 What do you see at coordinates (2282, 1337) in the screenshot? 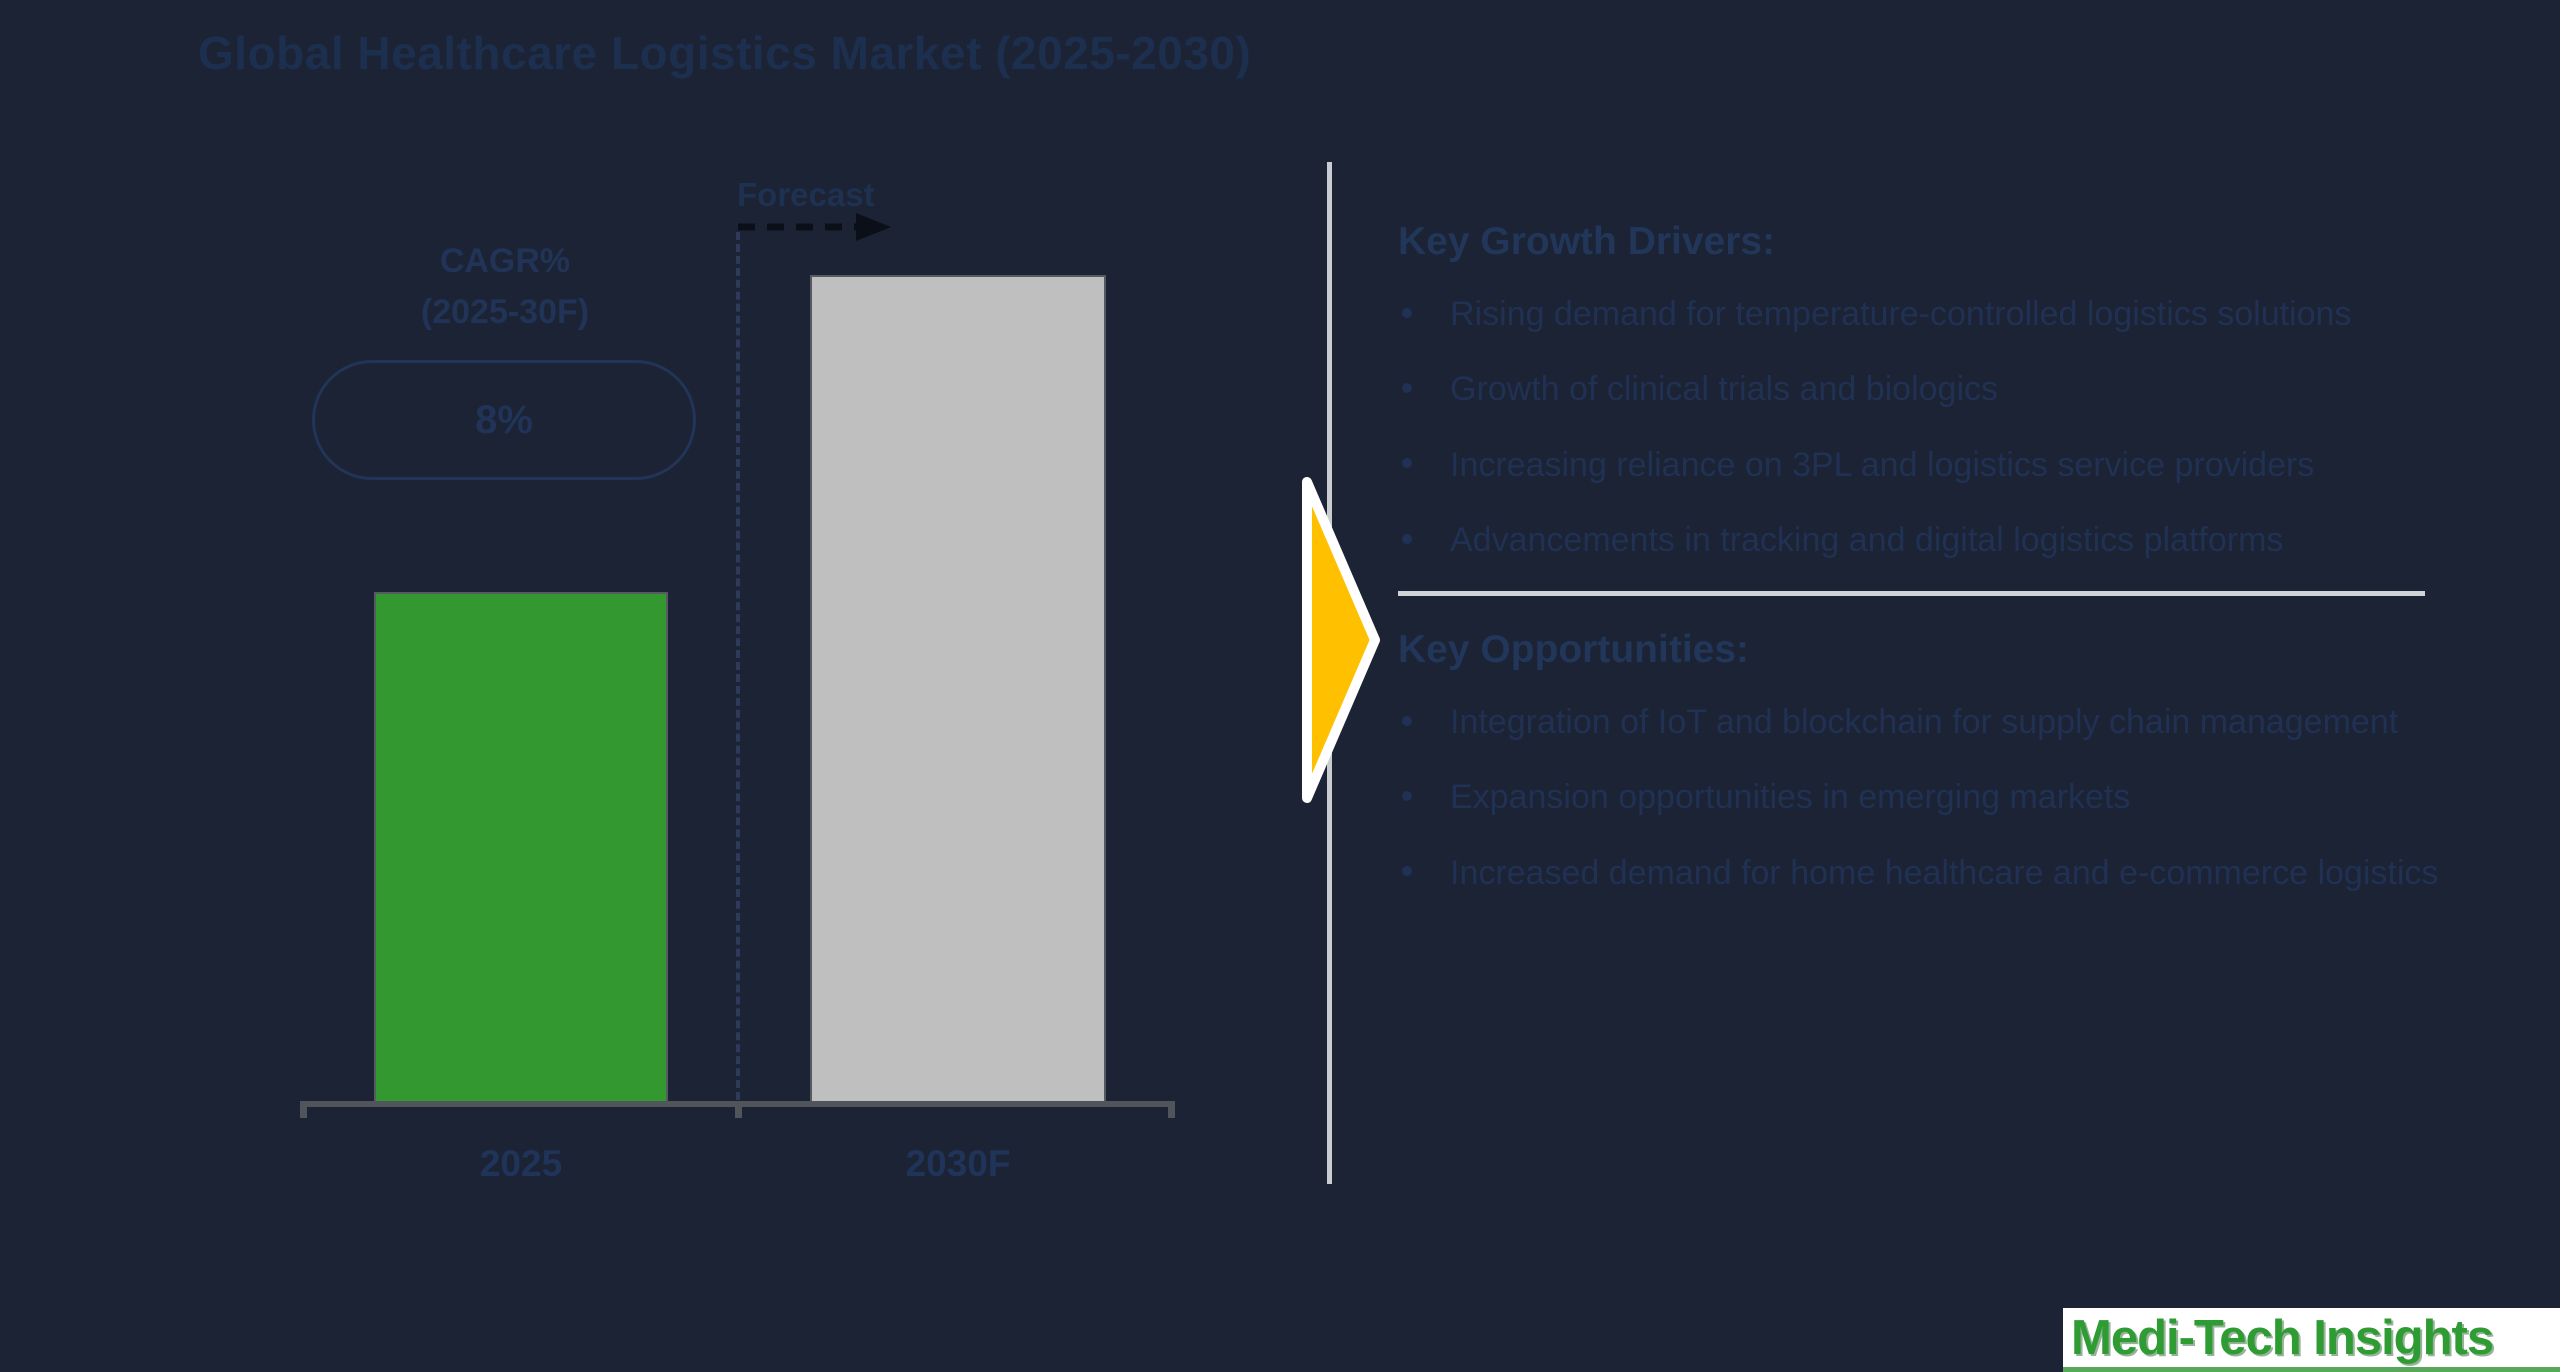
I see `logo-text: Medi-Tech Insights` at bounding box center [2282, 1337].